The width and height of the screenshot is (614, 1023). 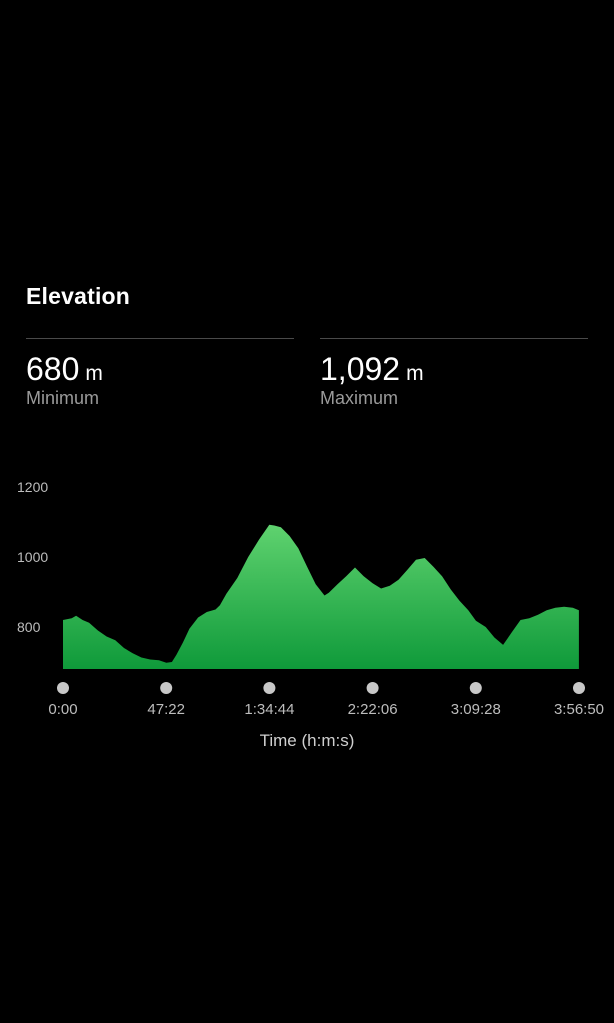 I want to click on maximum-label: Maximum, so click(x=359, y=398).